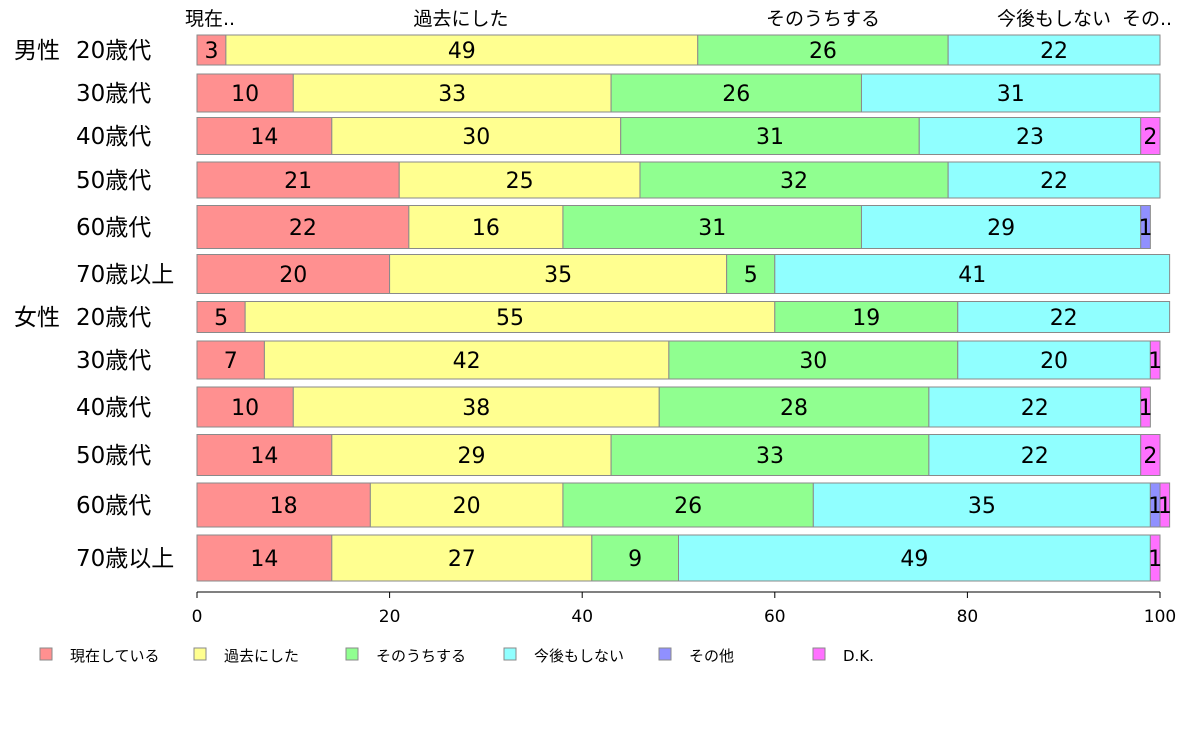 This screenshot has height=736, width=1188. What do you see at coordinates (113, 456) in the screenshot?
I see `category-label: 50歳代` at bounding box center [113, 456].